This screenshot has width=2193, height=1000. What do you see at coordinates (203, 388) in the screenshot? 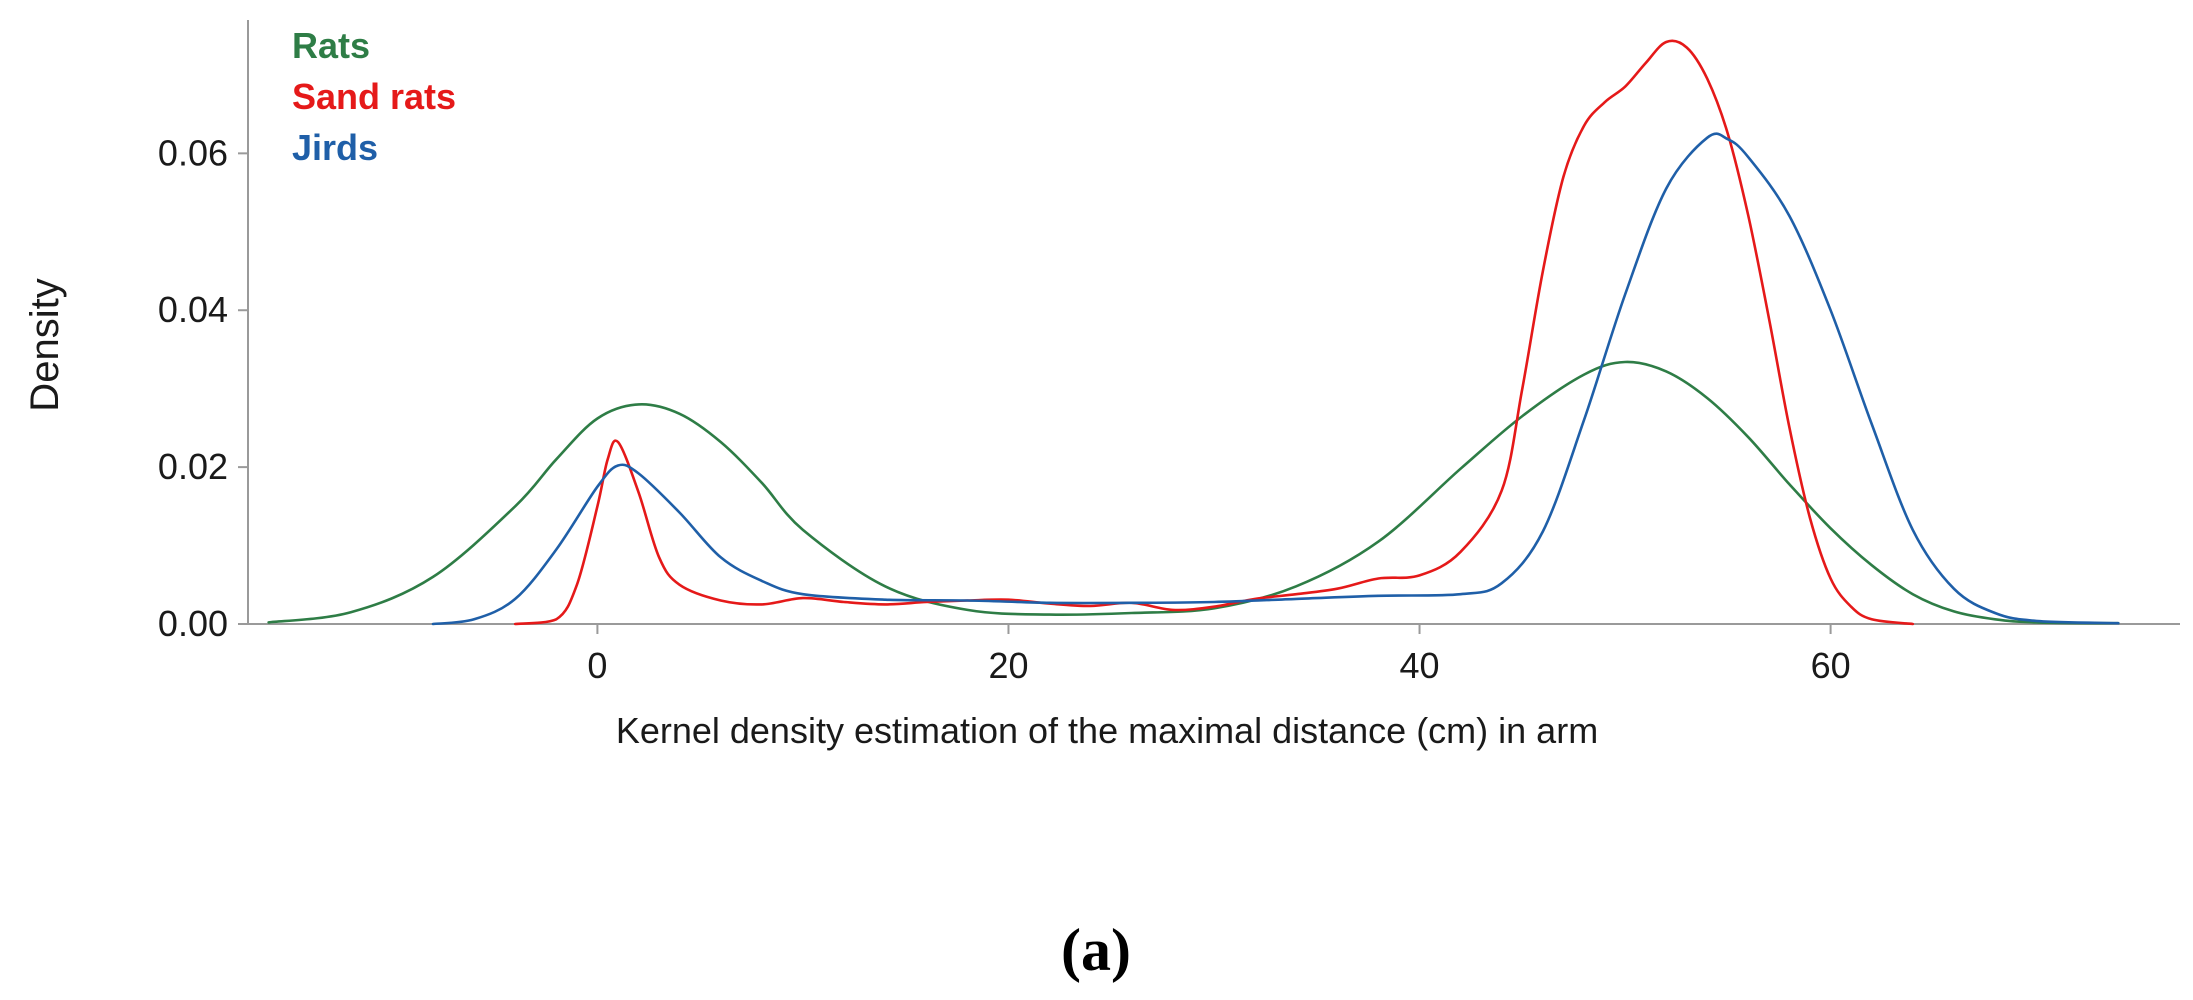
I see `y-ticks: 0.00 0.02 0.04 0.06` at bounding box center [203, 388].